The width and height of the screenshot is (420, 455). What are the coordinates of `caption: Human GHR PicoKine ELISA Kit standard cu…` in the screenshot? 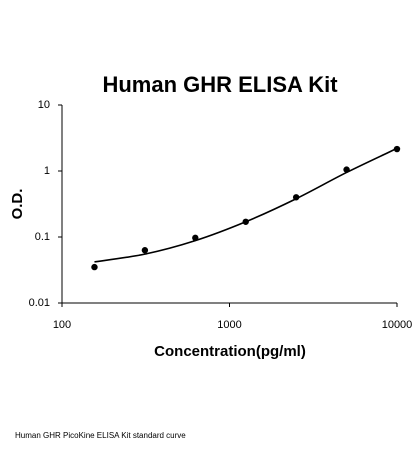 It's located at (100, 435).